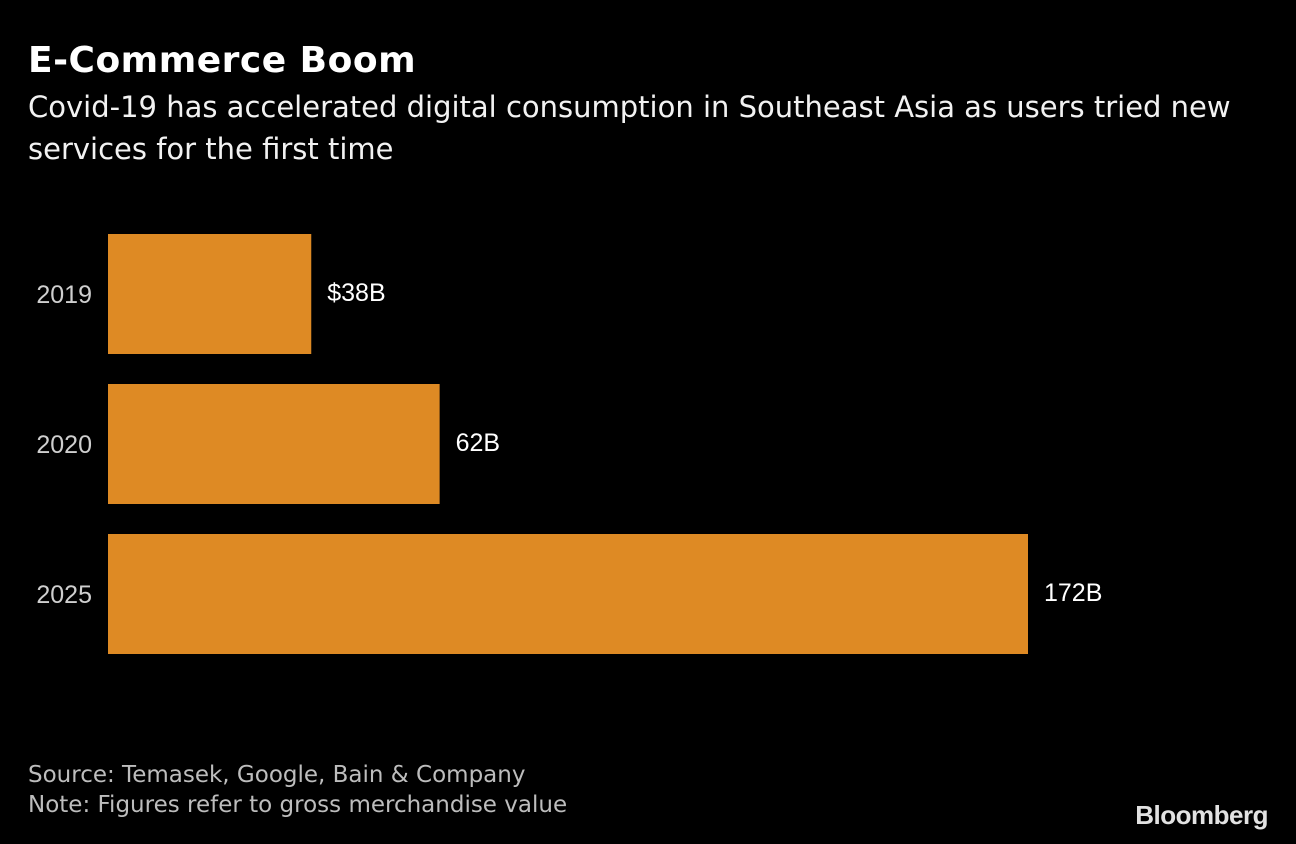 The height and width of the screenshot is (844, 1296). I want to click on data-label: 62B, so click(478, 443).